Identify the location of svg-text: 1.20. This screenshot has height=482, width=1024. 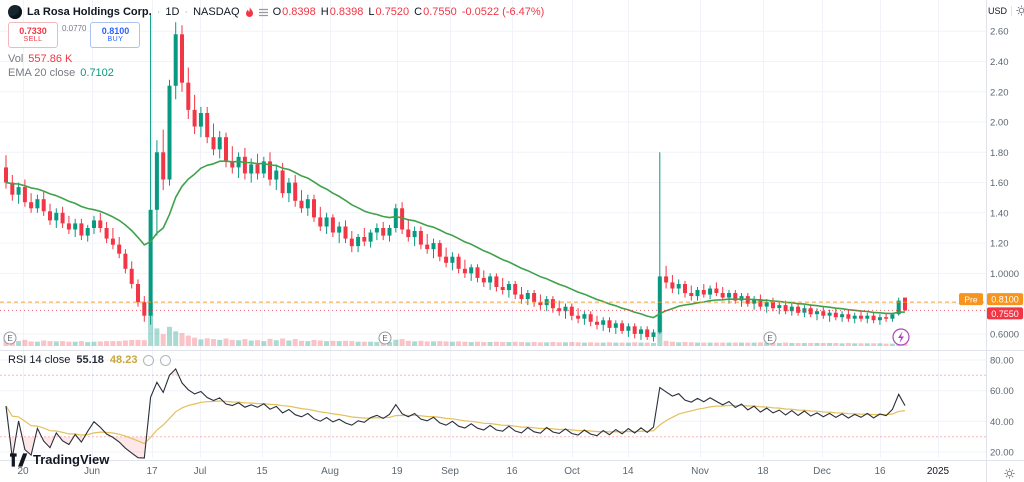
(999, 244).